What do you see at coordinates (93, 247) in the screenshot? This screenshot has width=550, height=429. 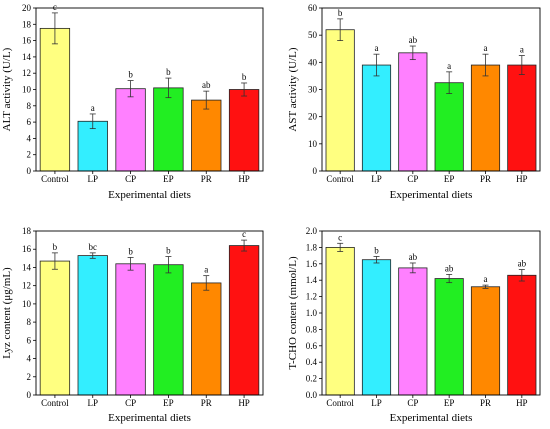 I see `significance-label: bc` at bounding box center [93, 247].